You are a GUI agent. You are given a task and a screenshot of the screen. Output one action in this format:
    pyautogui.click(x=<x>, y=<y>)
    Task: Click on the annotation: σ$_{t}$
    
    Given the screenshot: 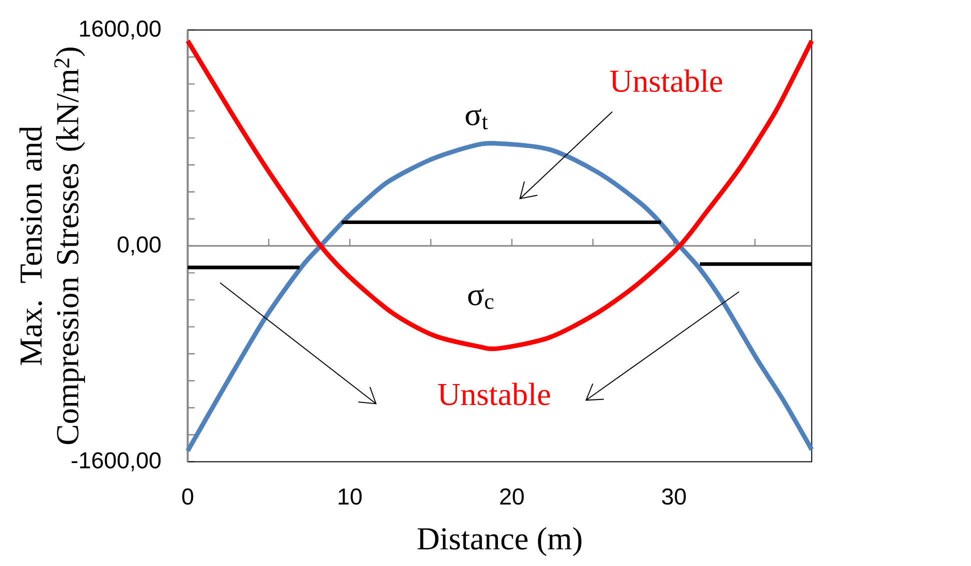 What is the action you would take?
    pyautogui.click(x=477, y=119)
    